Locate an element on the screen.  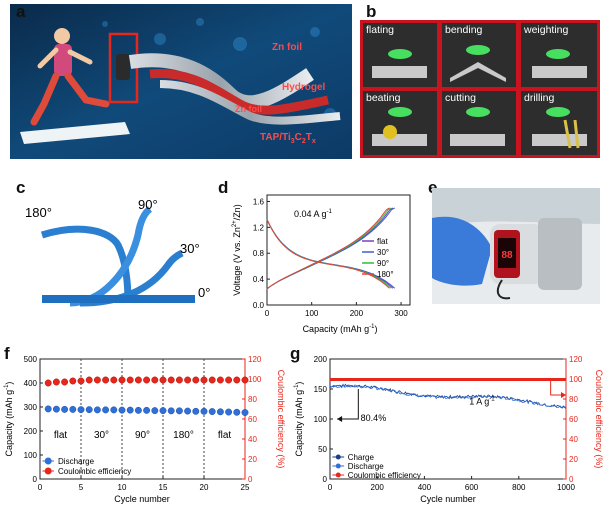
panel-e-photo: 88 is located at coordinates (516, 246).